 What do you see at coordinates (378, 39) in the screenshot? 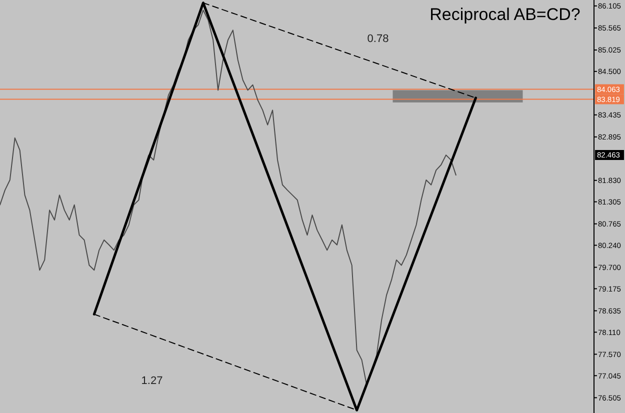
I see `annotation: 0.78` at bounding box center [378, 39].